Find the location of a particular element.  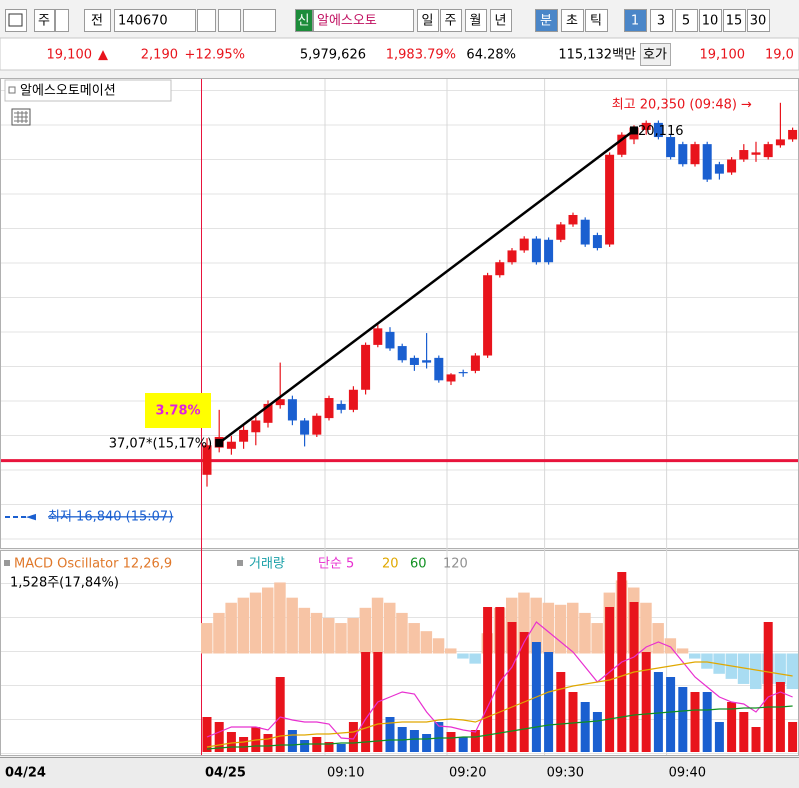

interval: 초 is located at coordinates (572, 21).